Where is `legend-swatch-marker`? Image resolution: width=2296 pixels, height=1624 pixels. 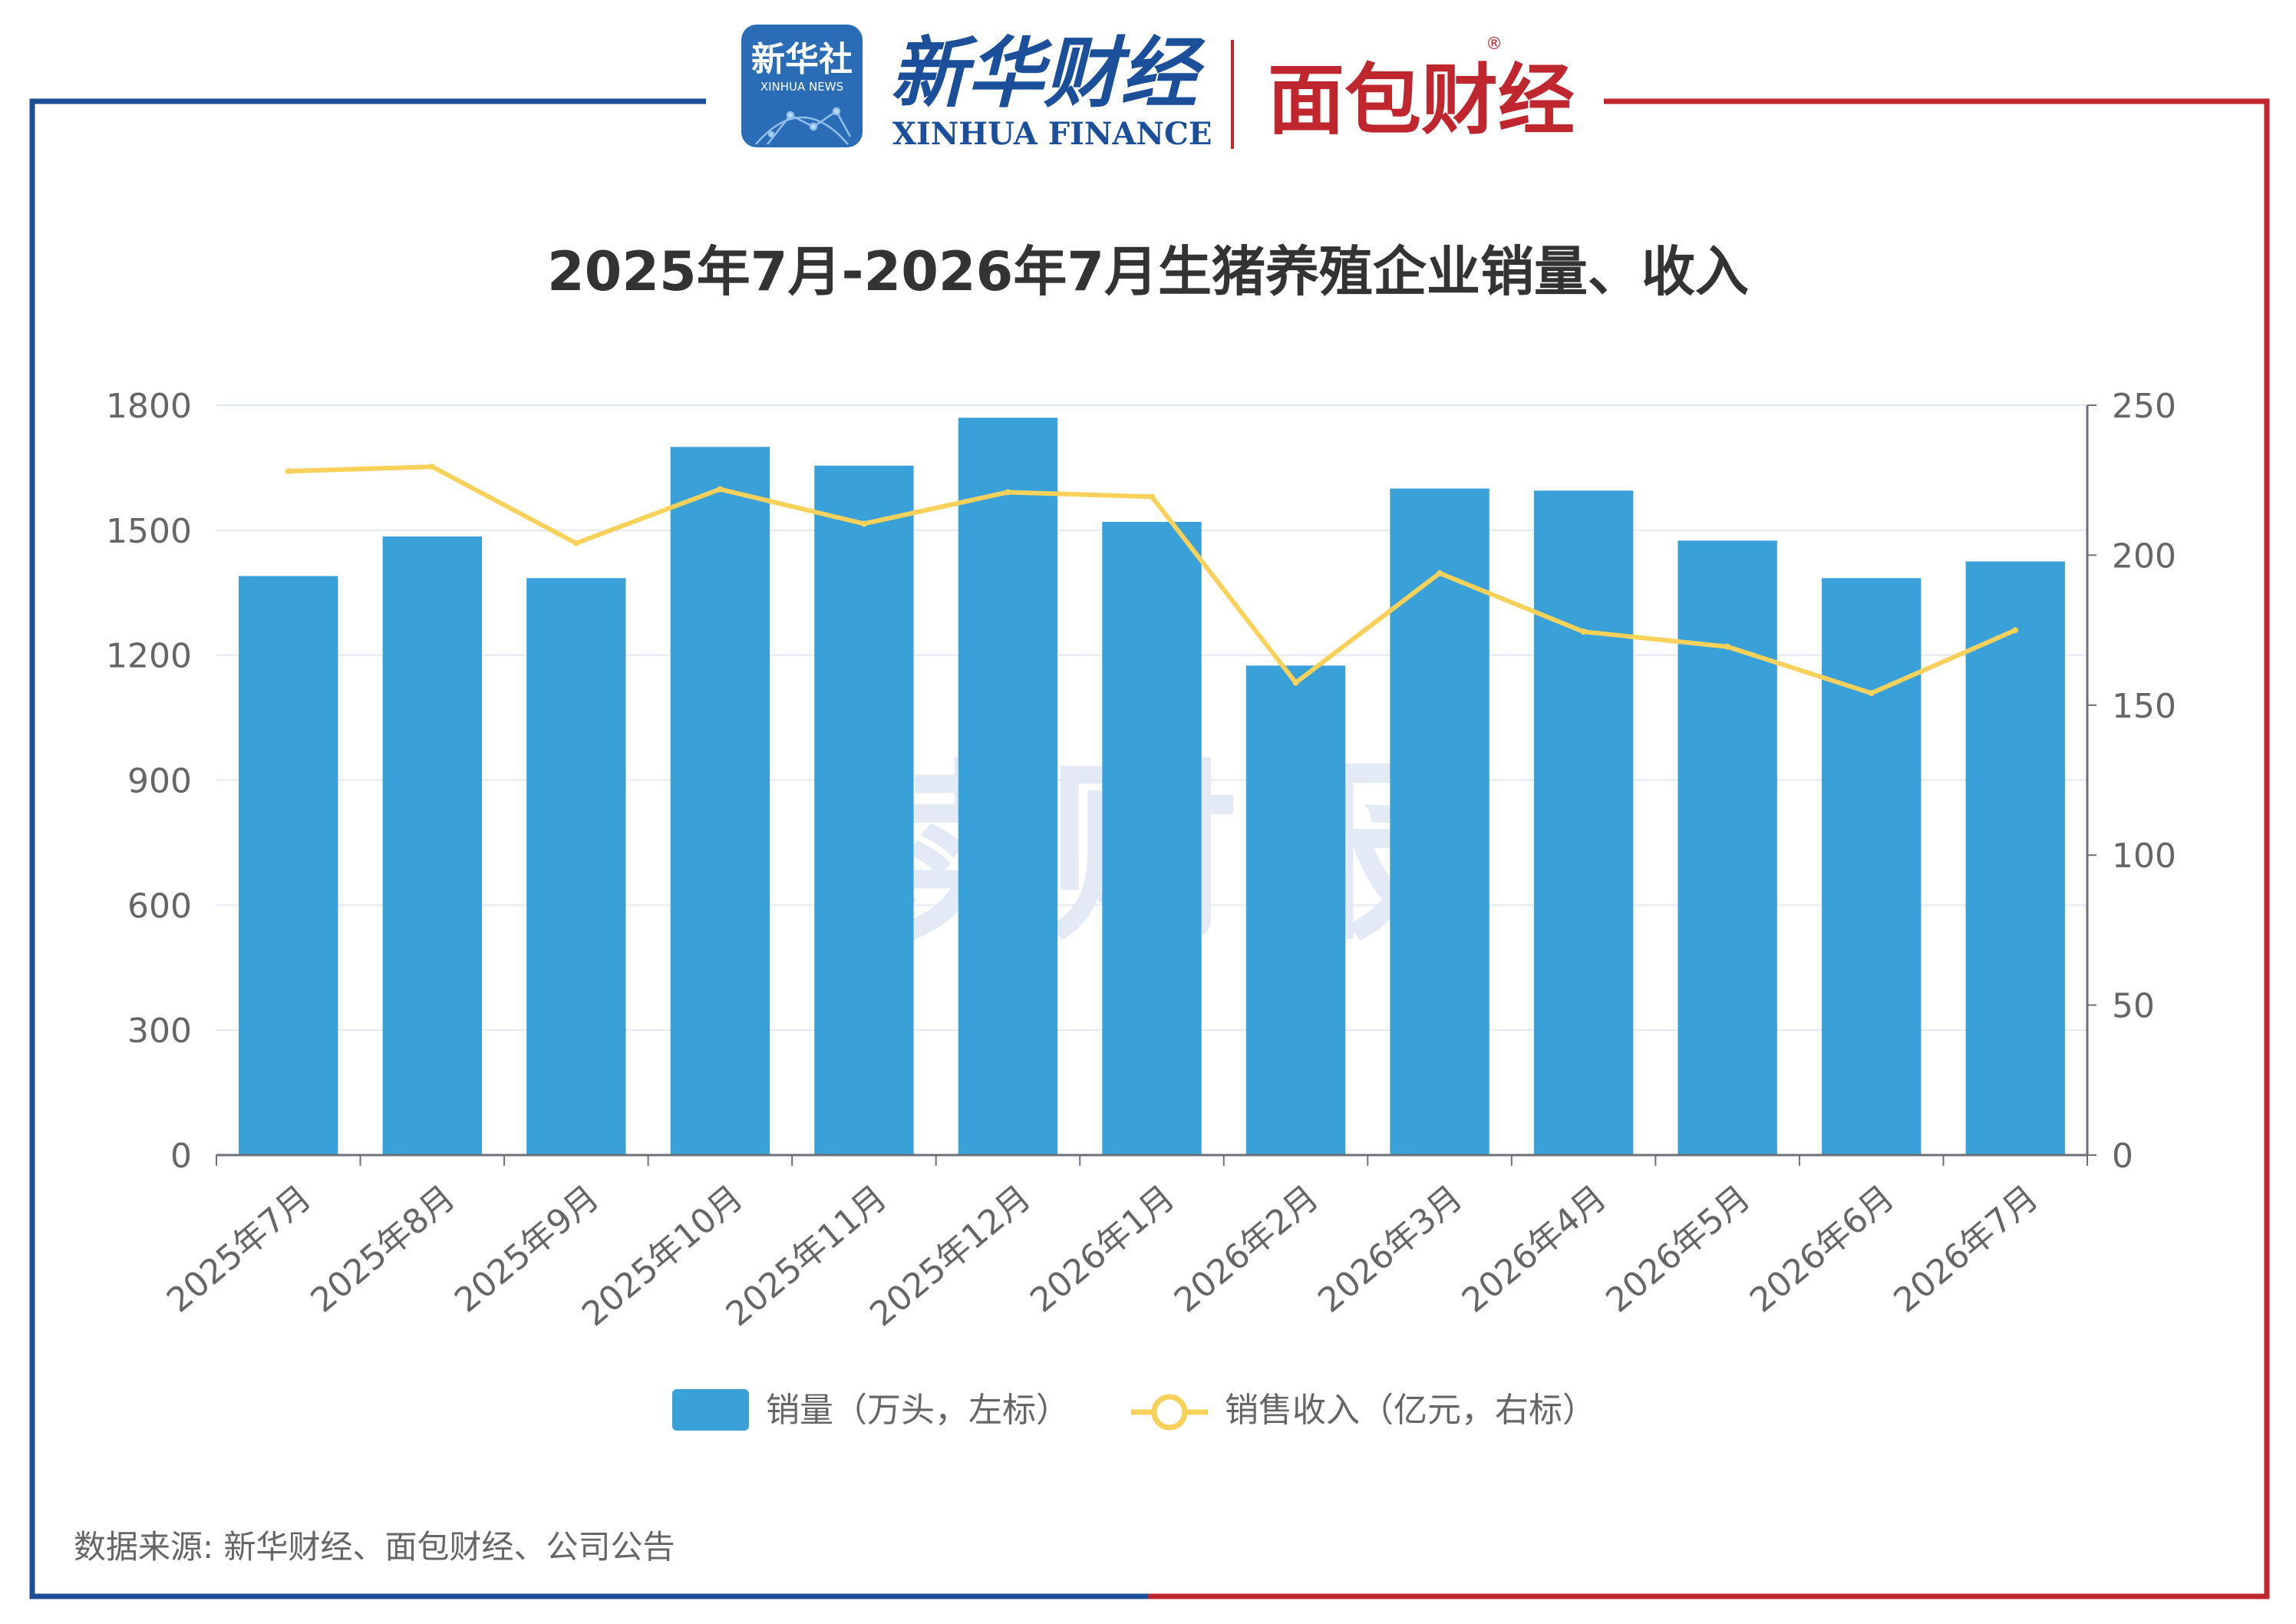
legend-swatch-marker is located at coordinates (1169, 1412).